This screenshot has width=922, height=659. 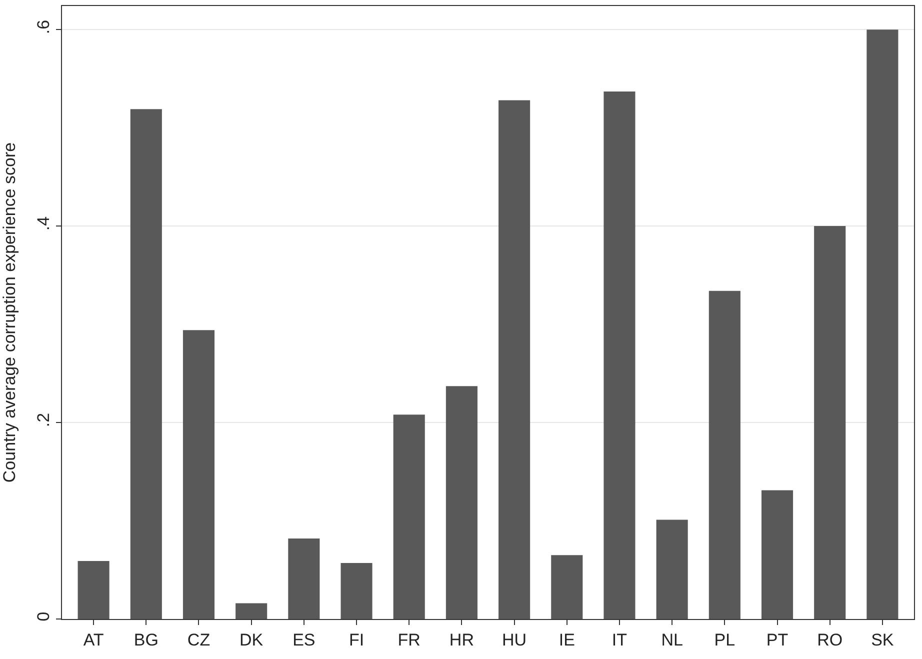 What do you see at coordinates (44, 420) in the screenshot?
I see `y-tick-label: .2` at bounding box center [44, 420].